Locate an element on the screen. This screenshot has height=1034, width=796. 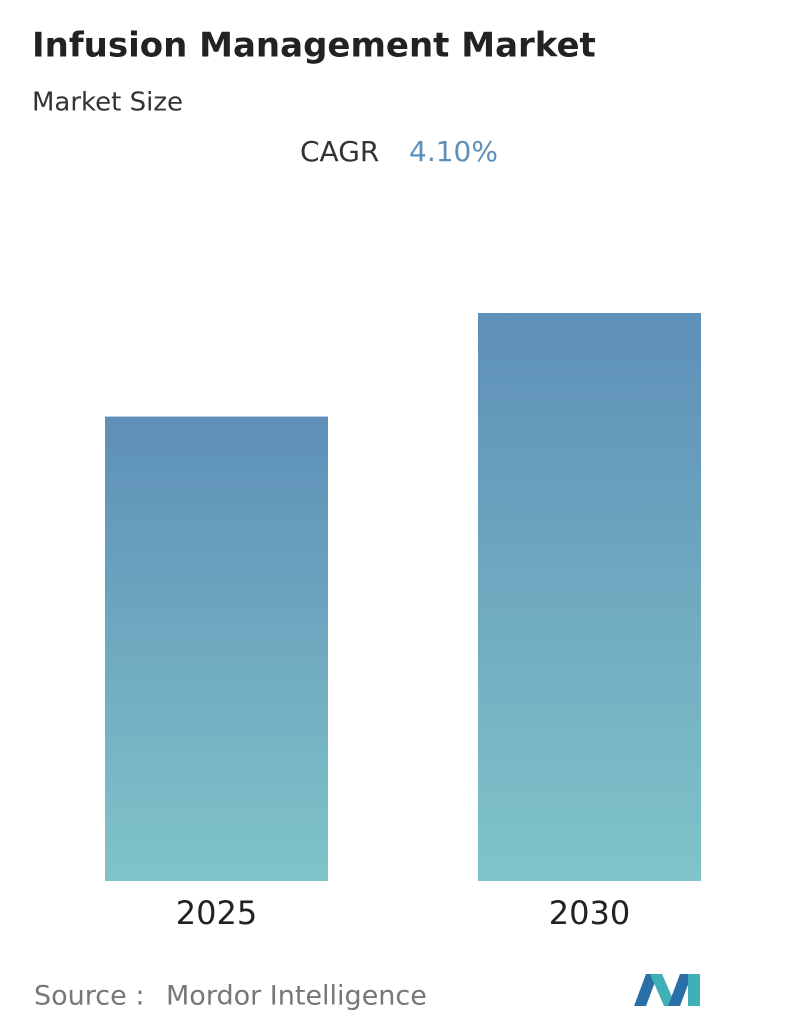
bar is located at coordinates (216, 648).